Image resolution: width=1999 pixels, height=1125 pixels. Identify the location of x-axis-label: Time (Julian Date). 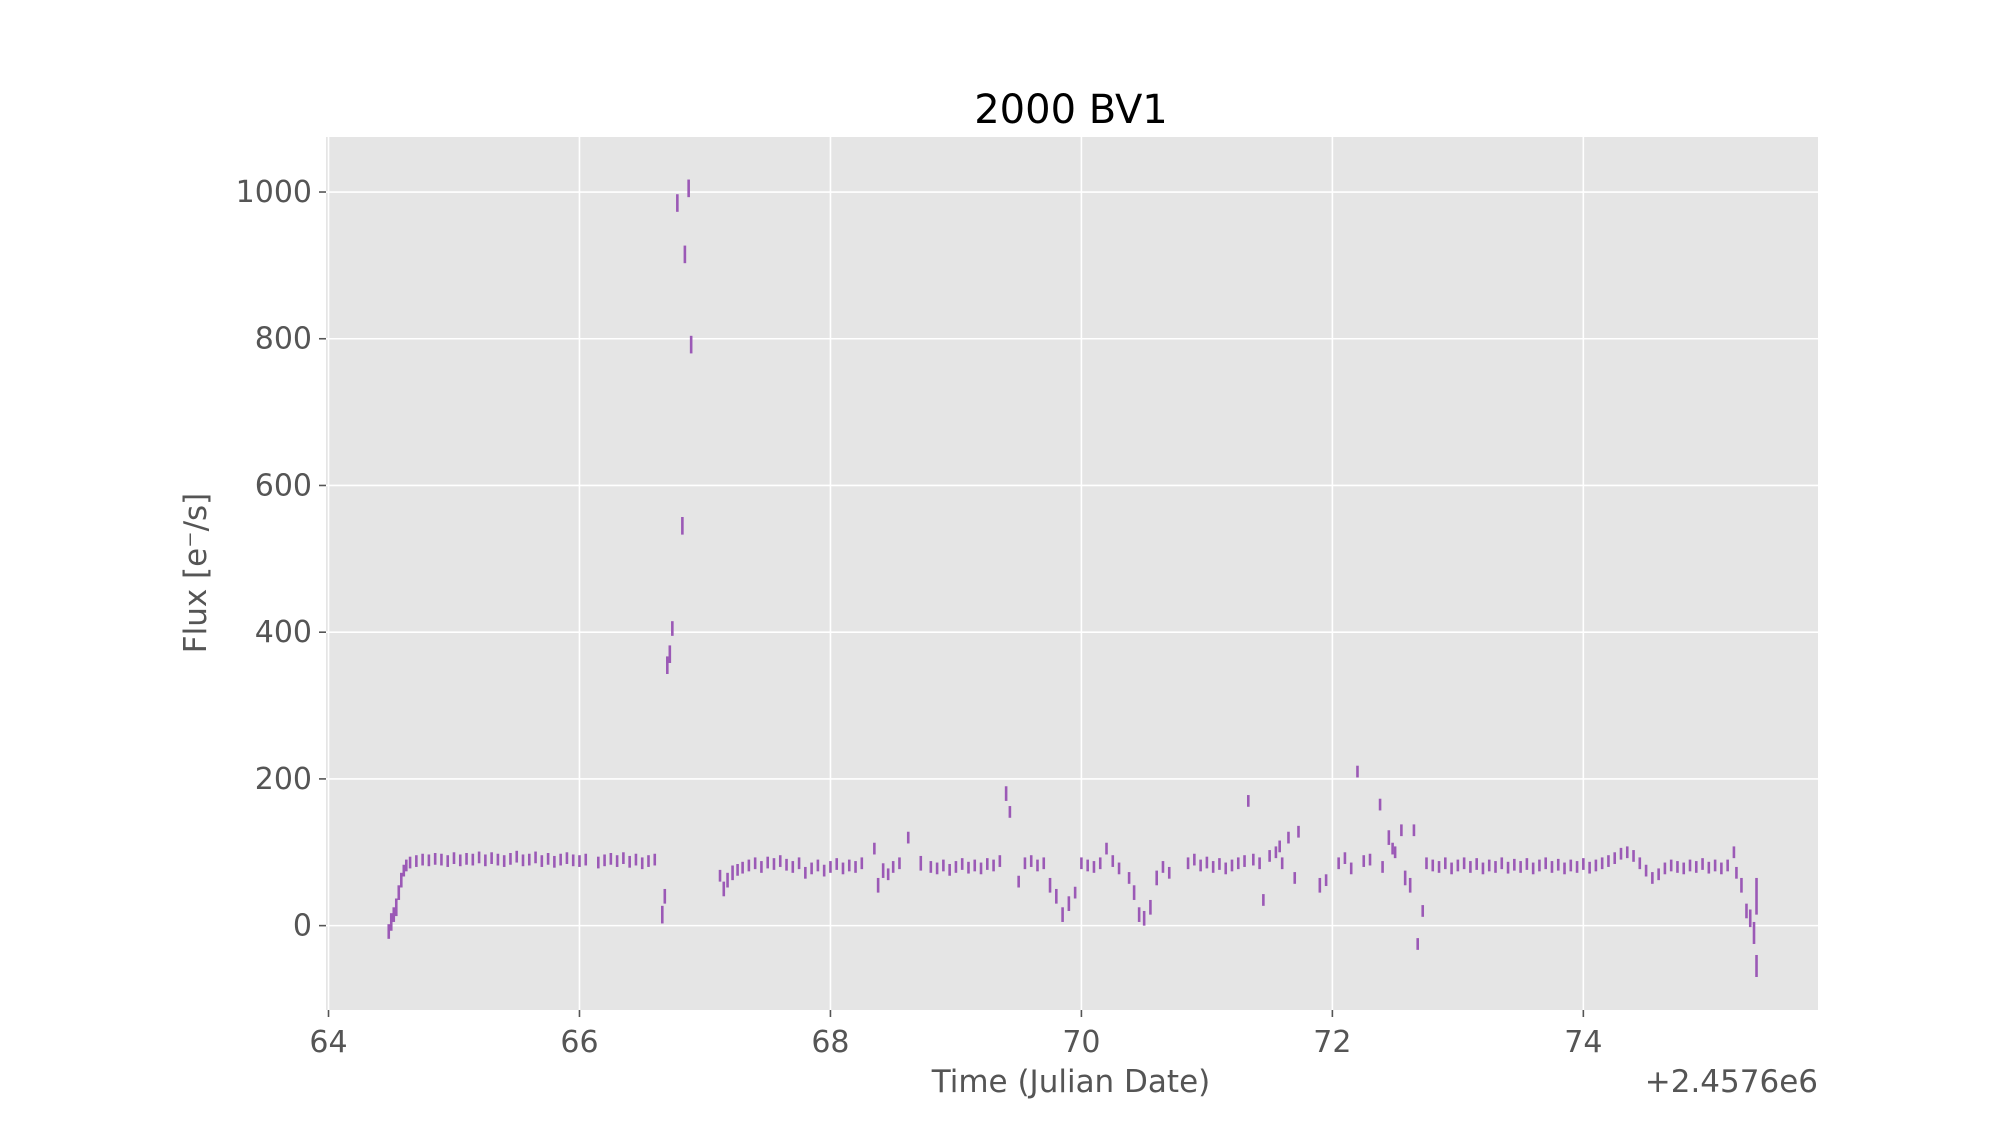
(1071, 1082).